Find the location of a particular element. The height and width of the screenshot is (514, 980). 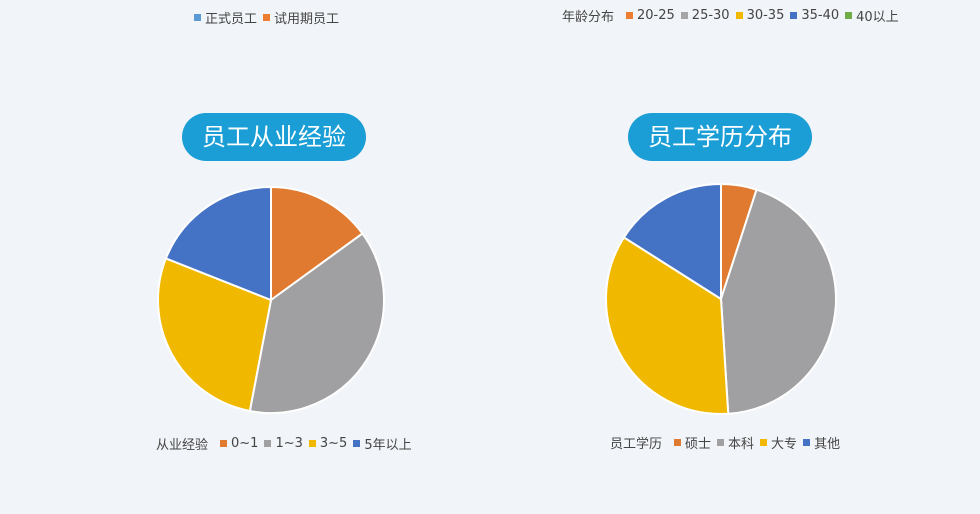

top-left-legend: 正式员工 试用期员工 is located at coordinates (266, 17).